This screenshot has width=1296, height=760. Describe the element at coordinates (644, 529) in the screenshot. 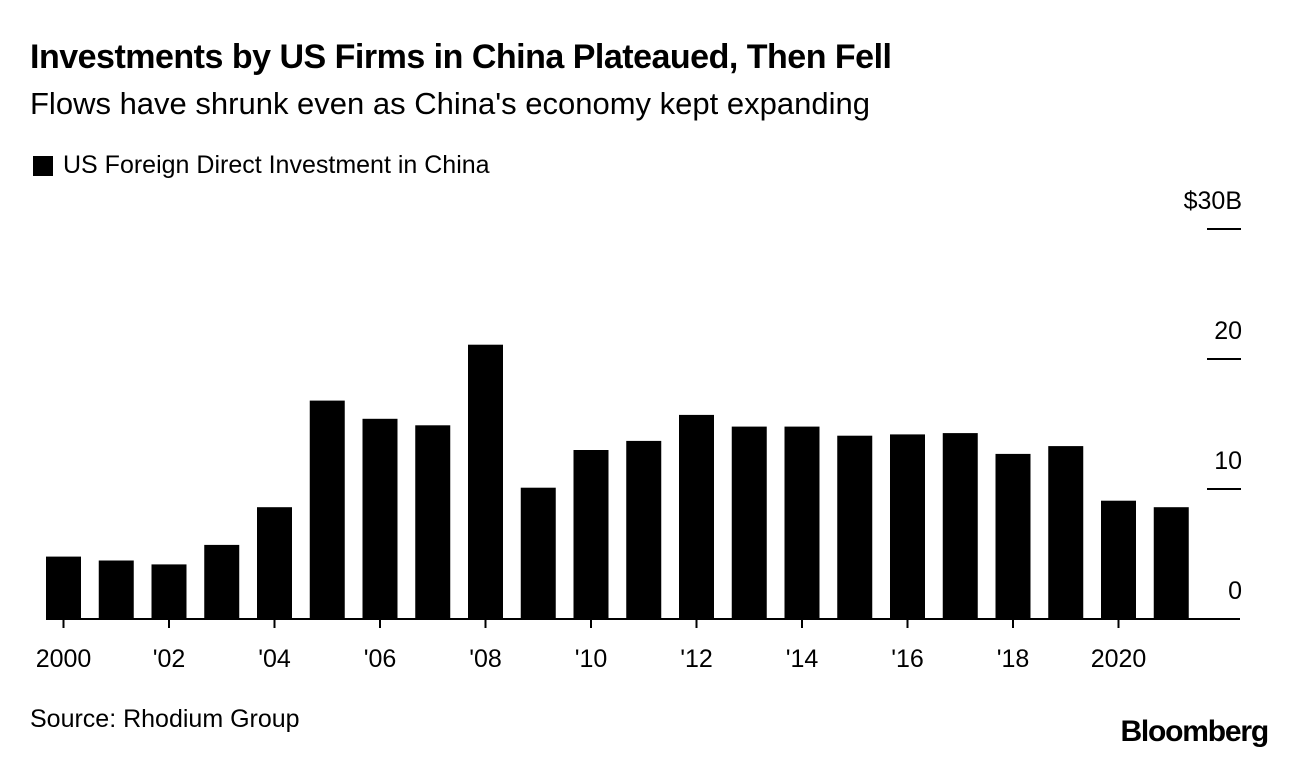

I see `bar-2011` at that location.